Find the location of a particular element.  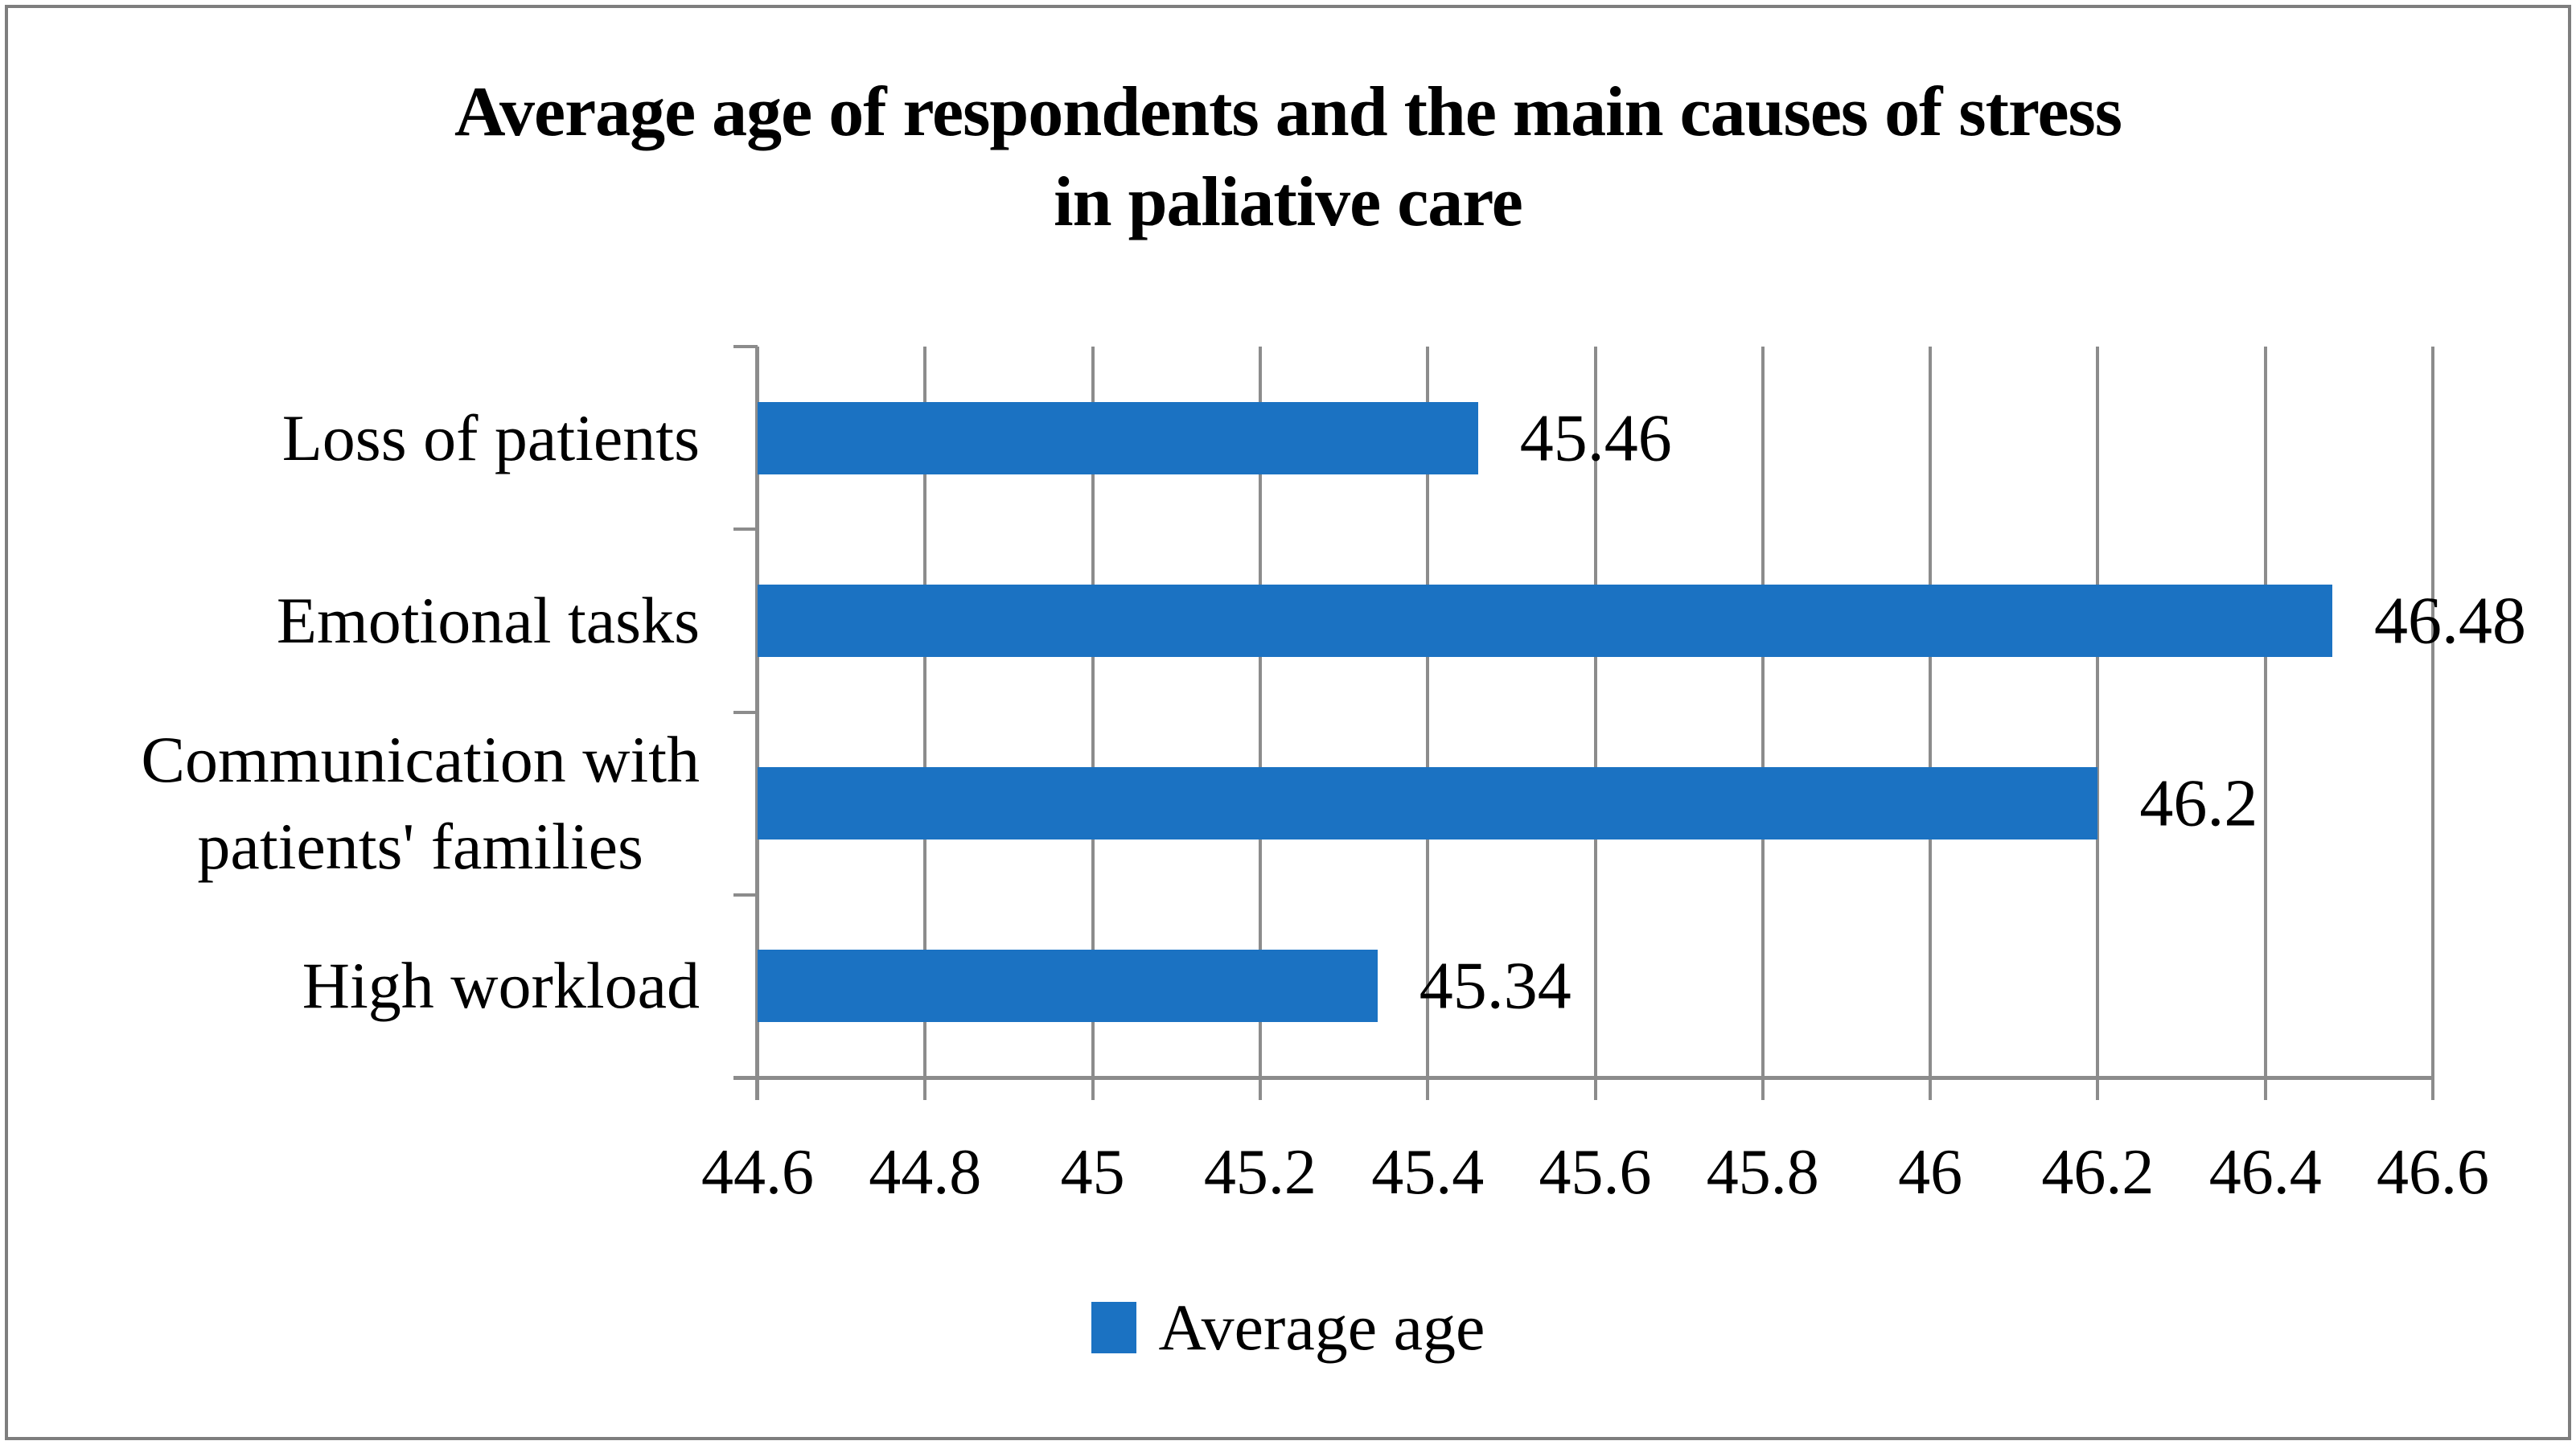

gridline-46.4 is located at coordinates (2265, 723).